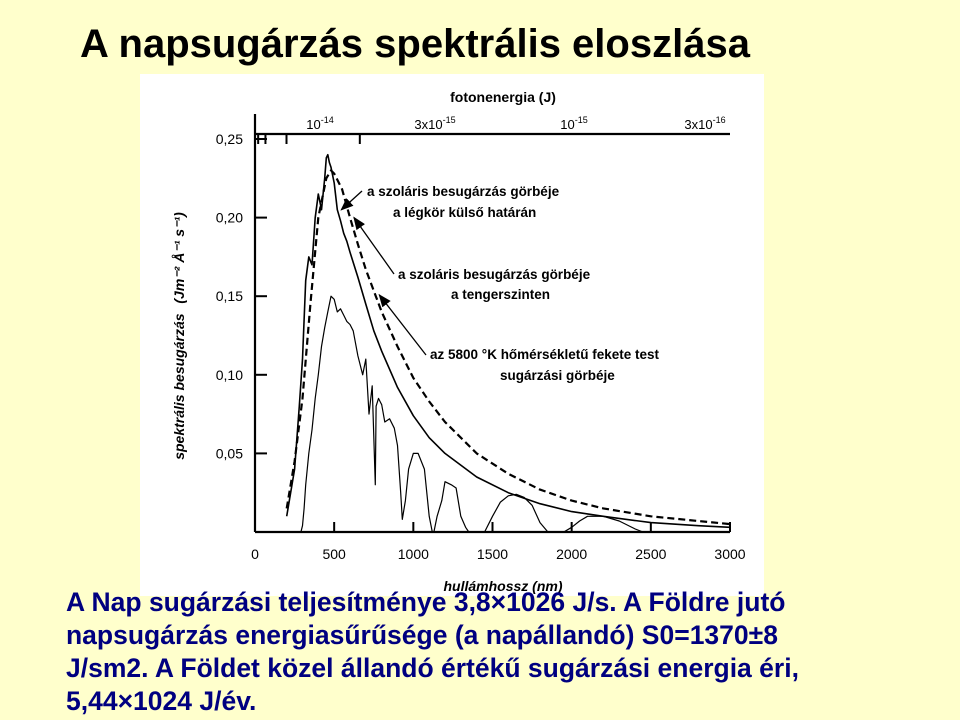  Describe the element at coordinates (515, 414) in the screenshot. I see `series-line-sea_level` at that location.